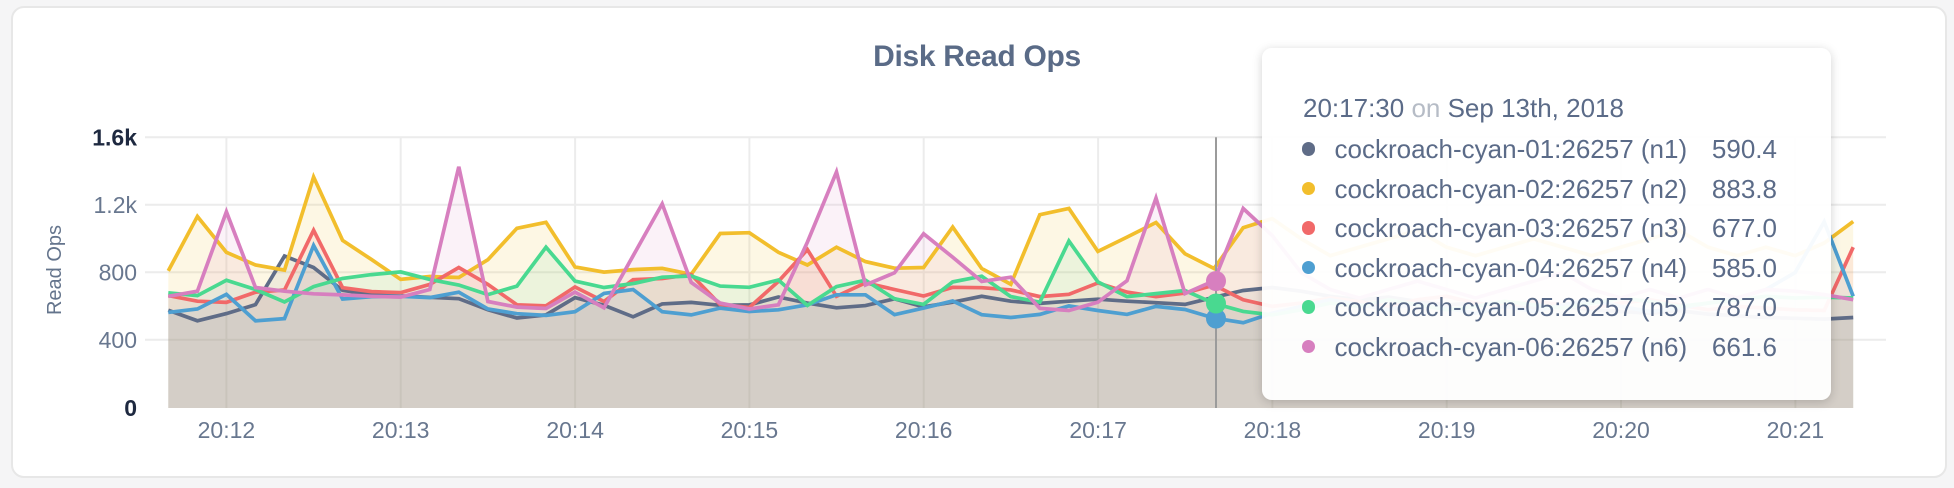  I want to click on svg-text: 1.6k, so click(114, 138).